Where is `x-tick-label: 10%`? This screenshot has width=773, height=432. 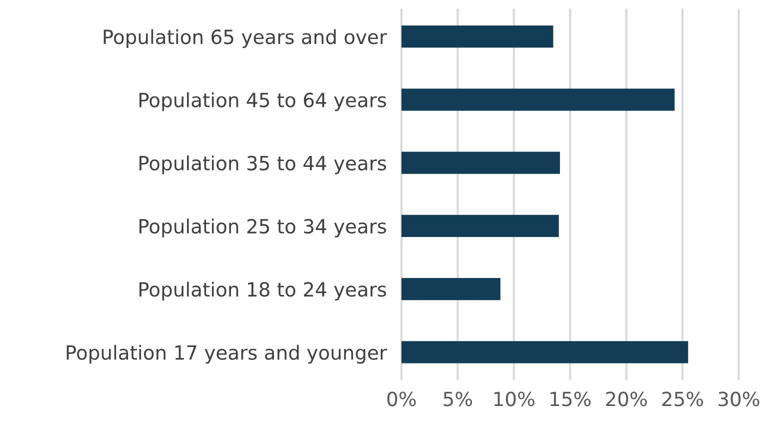 x-tick-label: 10% is located at coordinates (514, 399).